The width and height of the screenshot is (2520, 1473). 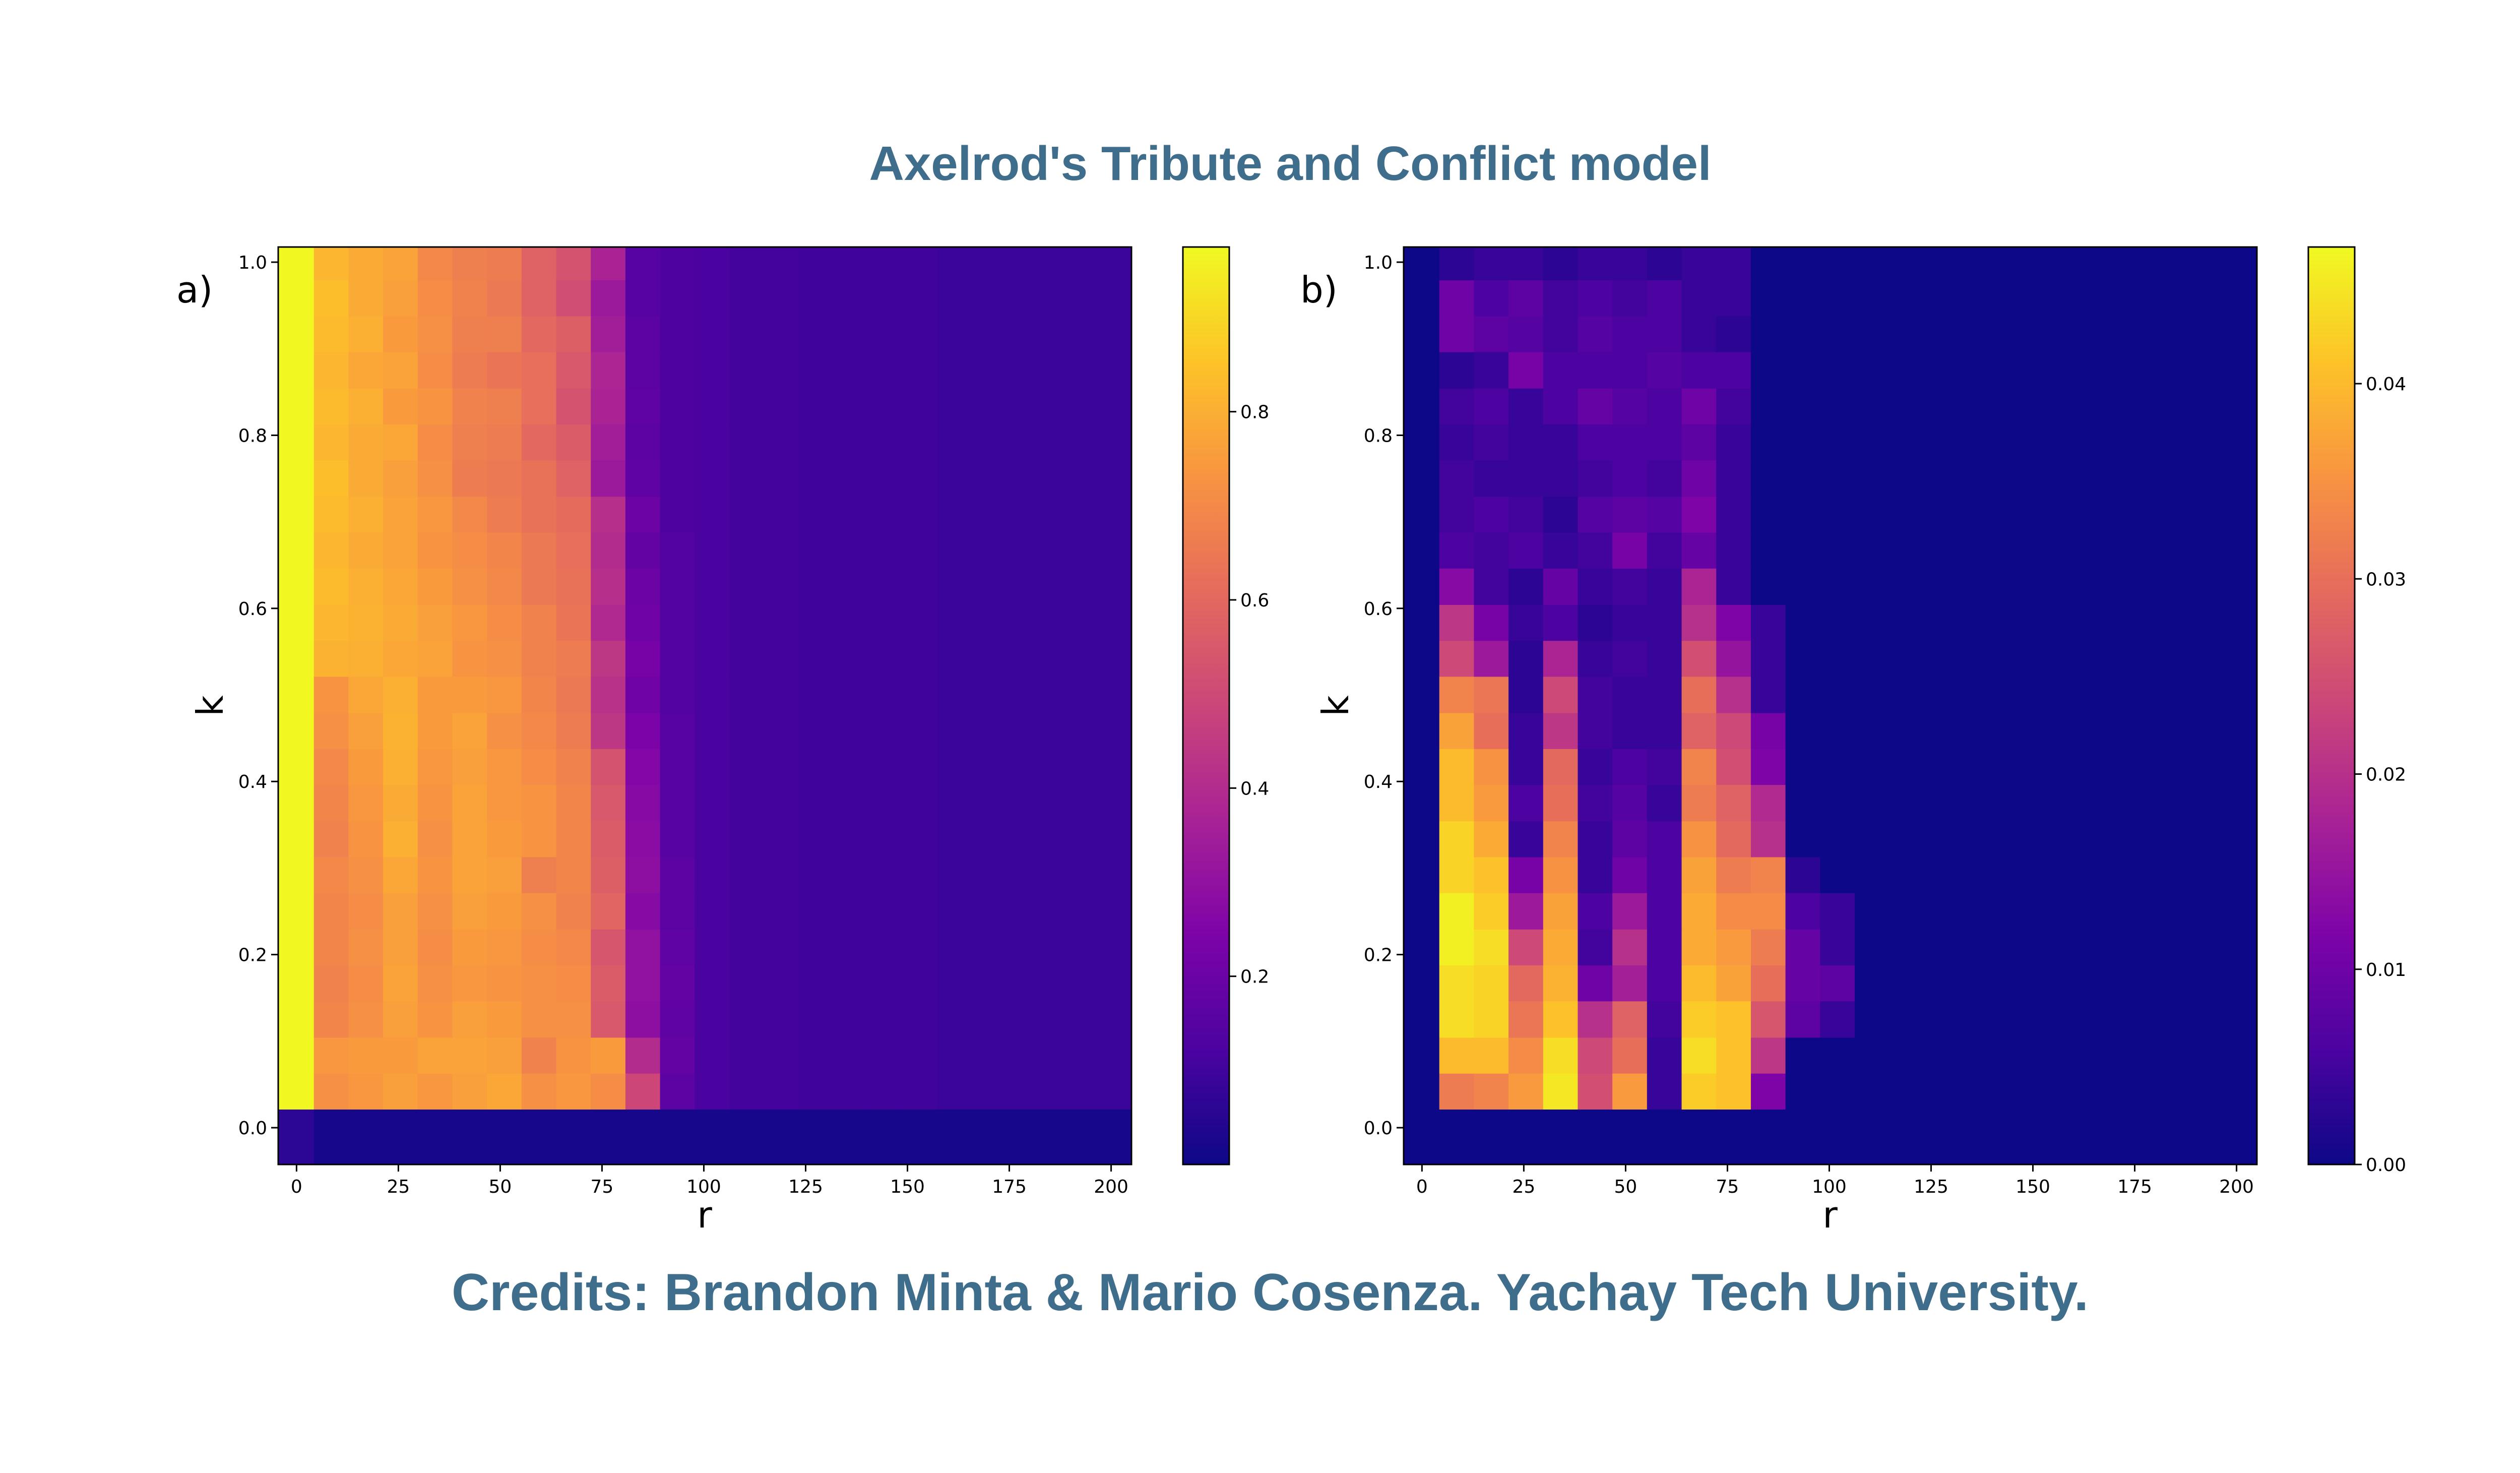 I want to click on y-tick-label: 0.8, so click(x=252, y=435).